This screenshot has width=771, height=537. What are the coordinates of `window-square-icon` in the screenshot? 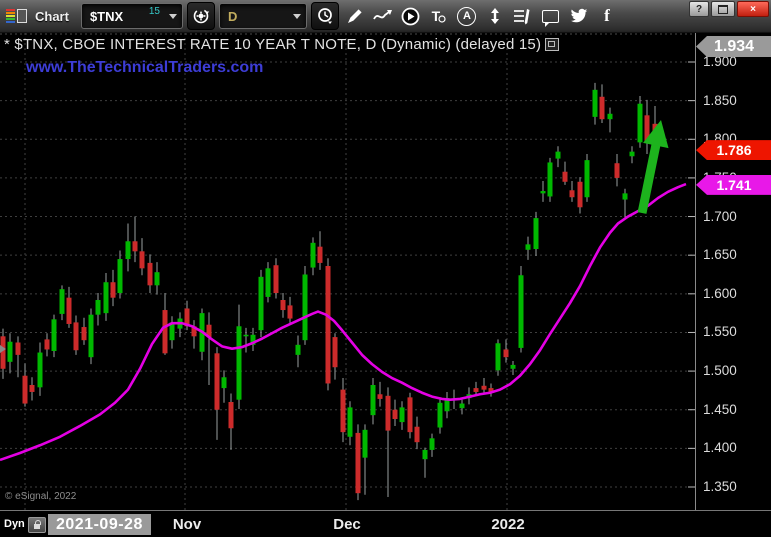 It's located at (22, 16).